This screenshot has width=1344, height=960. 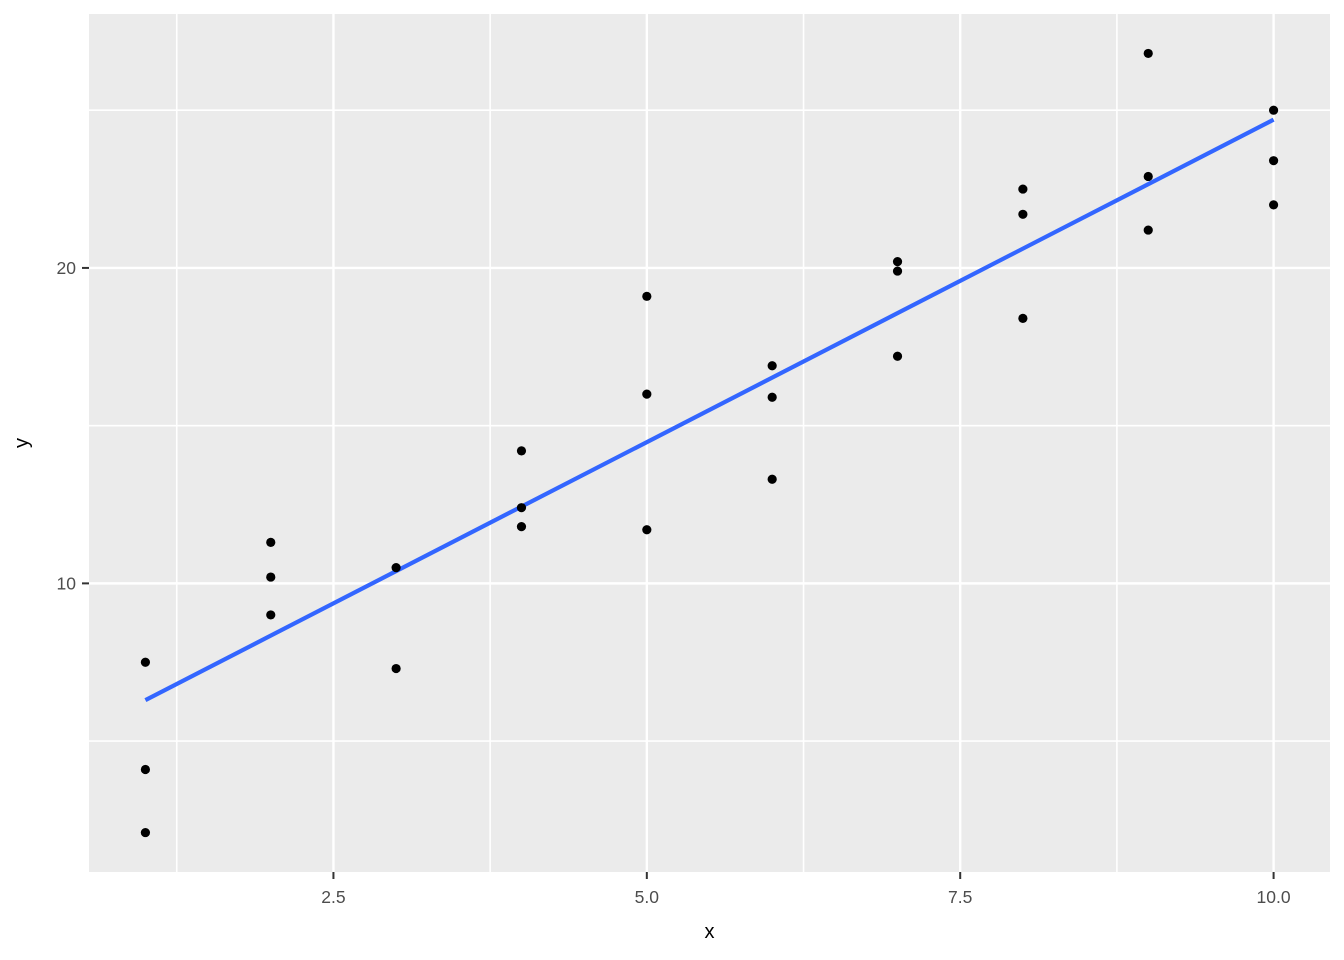 What do you see at coordinates (67, 268) in the screenshot?
I see `y-axis-tick-label: 20` at bounding box center [67, 268].